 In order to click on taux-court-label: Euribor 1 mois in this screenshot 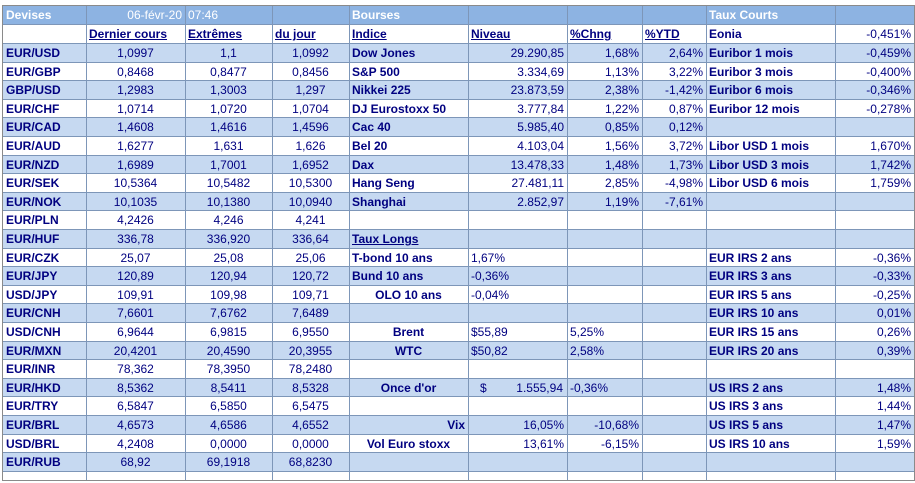, I will do `click(770, 53)`.